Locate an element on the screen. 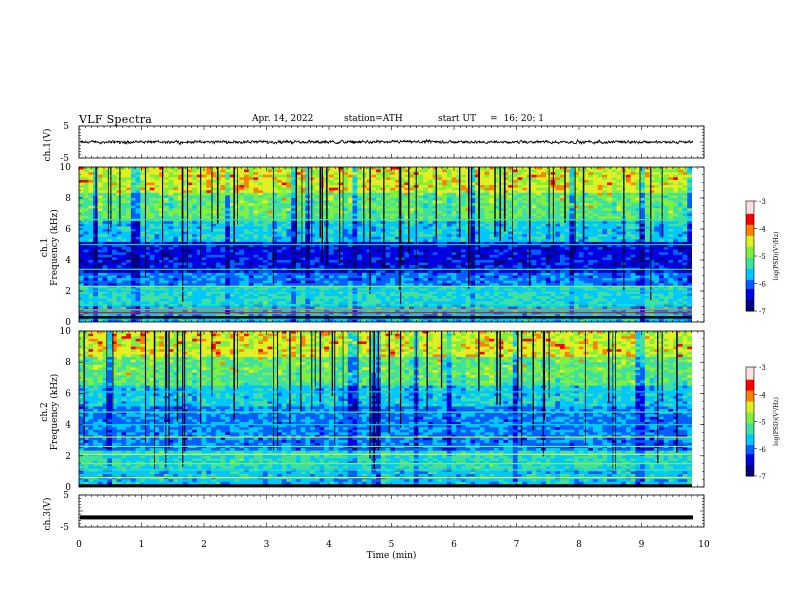 The width and height of the screenshot is (792, 612). ch1-ytick-label: 6 is located at coordinates (68, 230).